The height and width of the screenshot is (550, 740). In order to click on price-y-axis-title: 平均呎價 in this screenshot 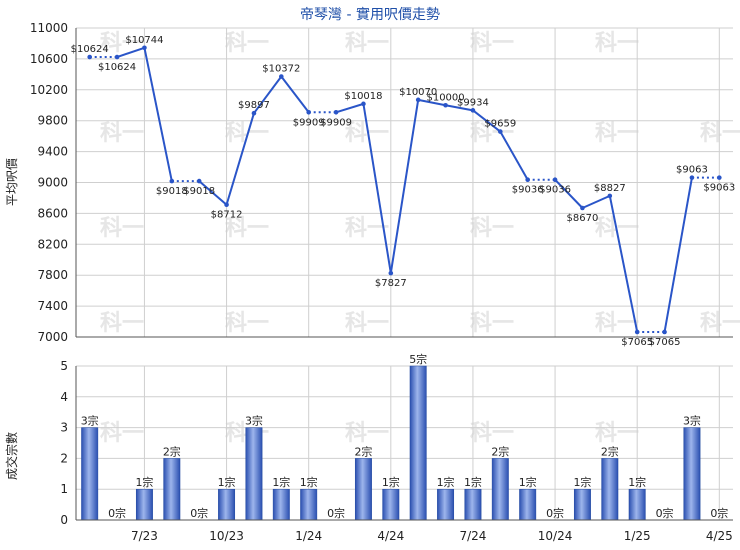, I will do `click(12, 182)`.